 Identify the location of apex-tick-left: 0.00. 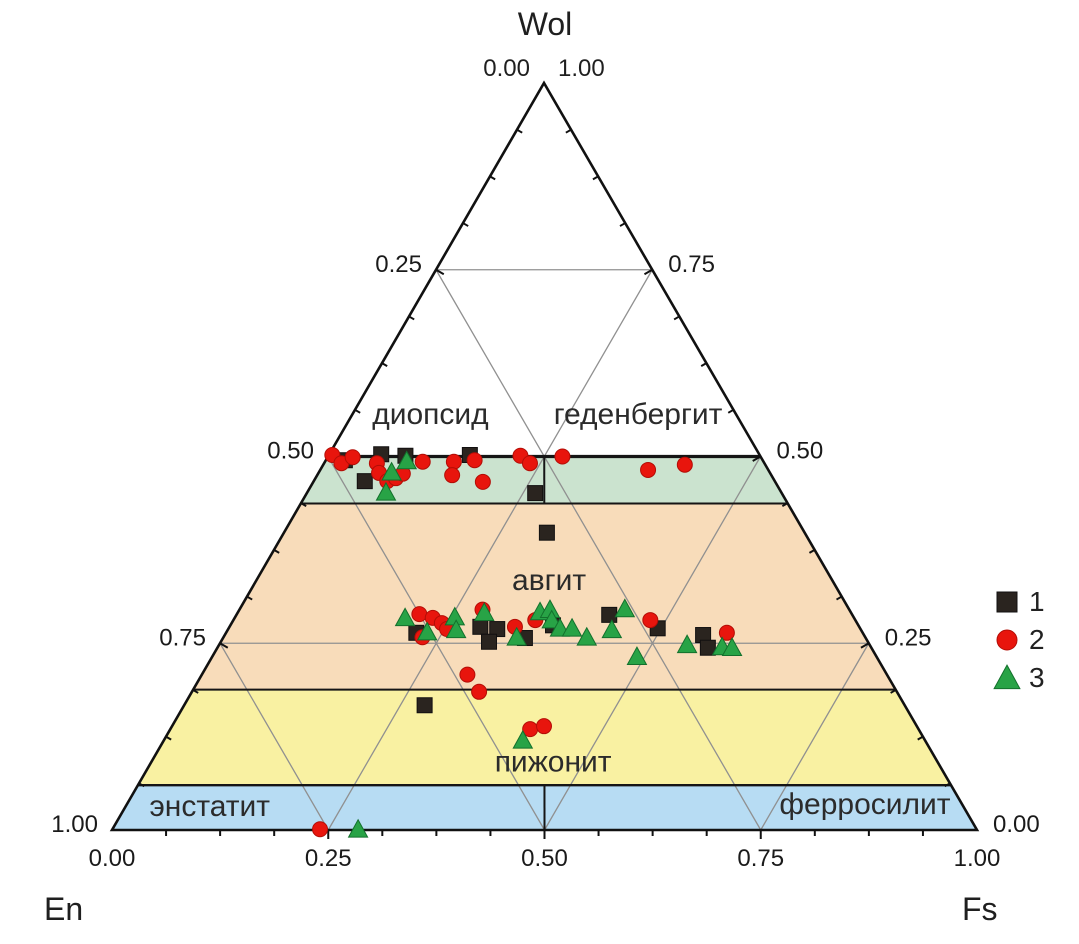
(506, 68).